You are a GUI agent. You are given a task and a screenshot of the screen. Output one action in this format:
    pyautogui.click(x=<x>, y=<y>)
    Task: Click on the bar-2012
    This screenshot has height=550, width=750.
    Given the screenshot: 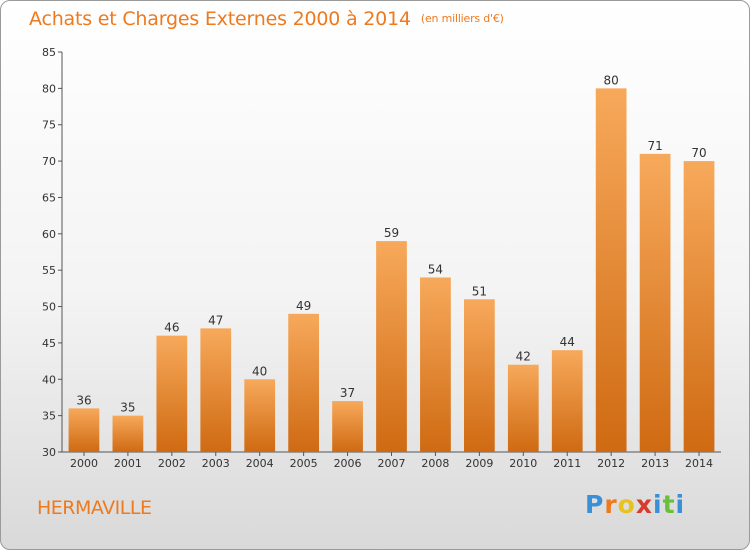 What is the action you would take?
    pyautogui.click(x=611, y=270)
    